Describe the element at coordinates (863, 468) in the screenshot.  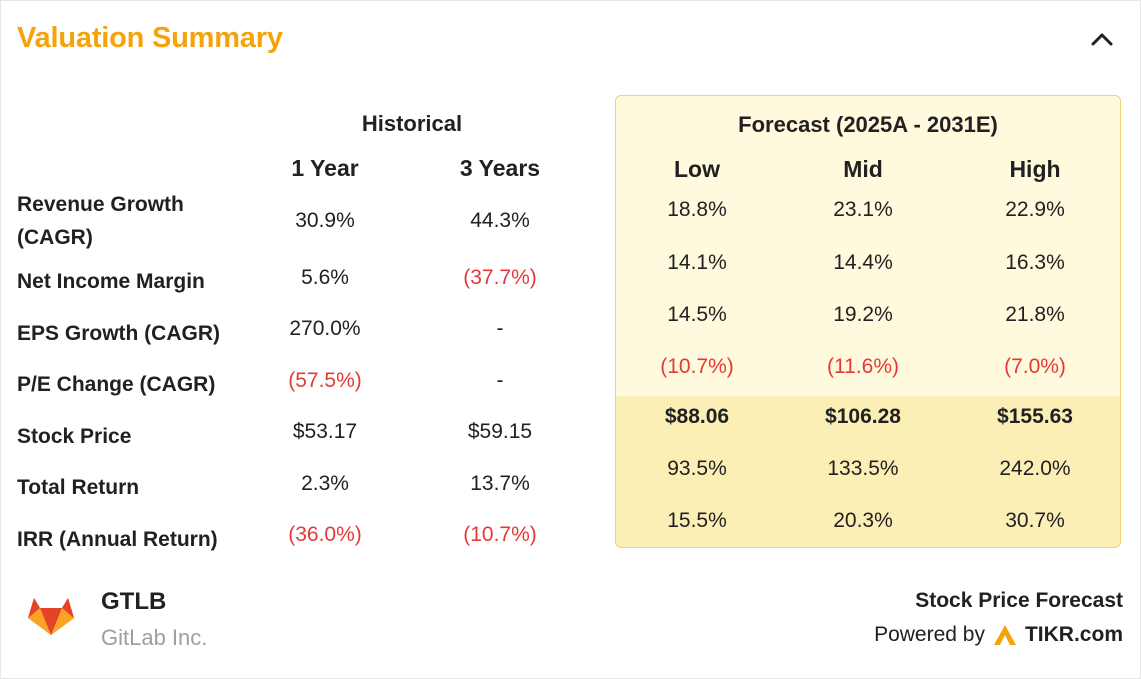
I see `forecast-cell-5-1: 133.5%` at that location.